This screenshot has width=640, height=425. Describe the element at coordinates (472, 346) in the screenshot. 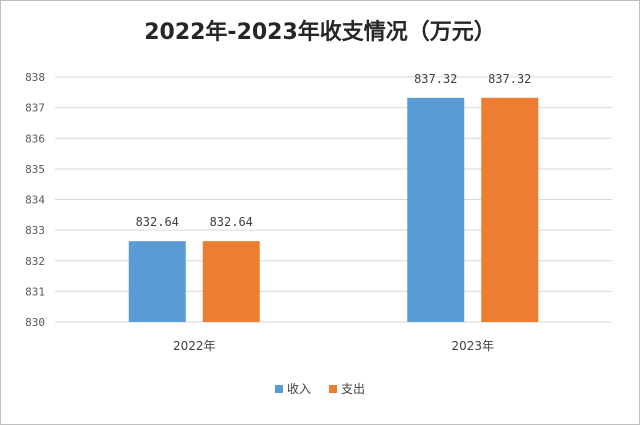

I see `x-tick-label: 2023年` at that location.